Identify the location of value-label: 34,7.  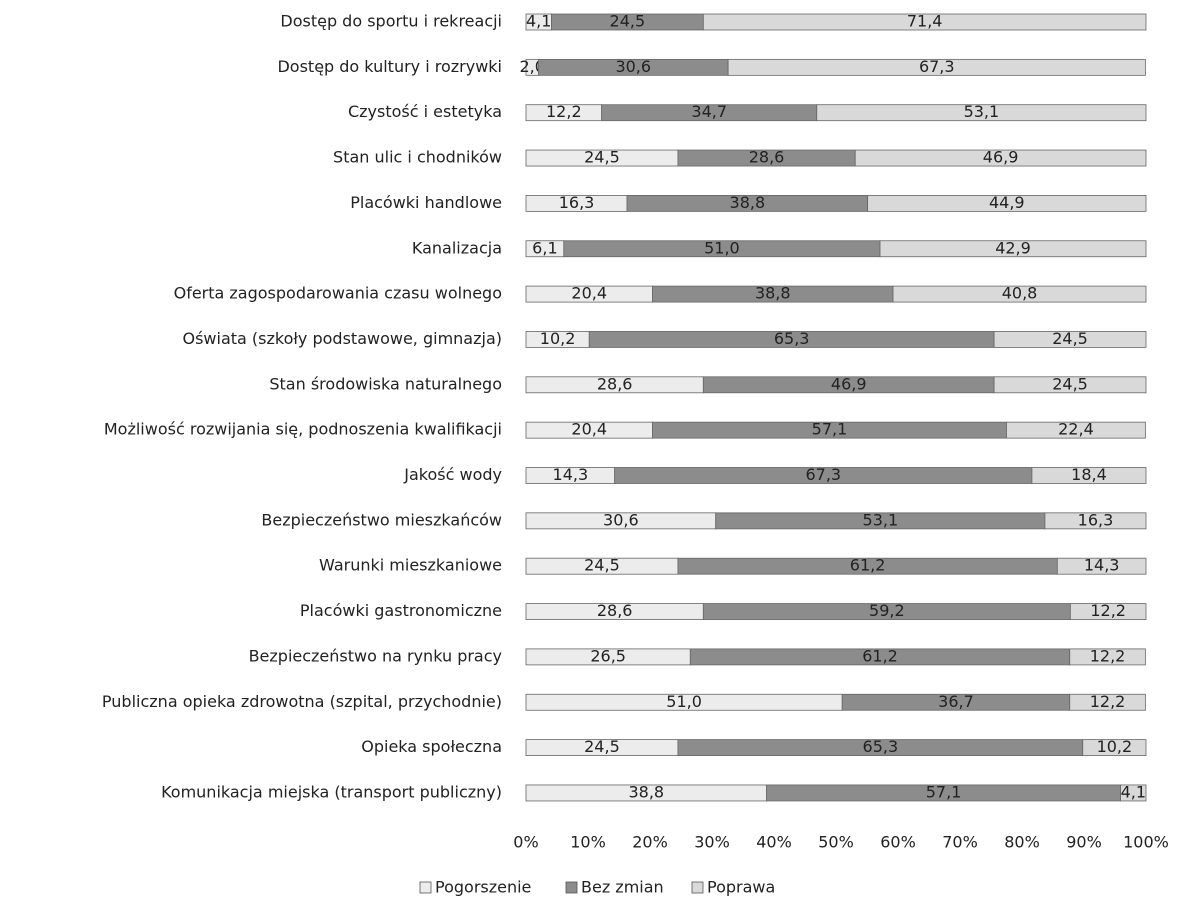
(709, 111).